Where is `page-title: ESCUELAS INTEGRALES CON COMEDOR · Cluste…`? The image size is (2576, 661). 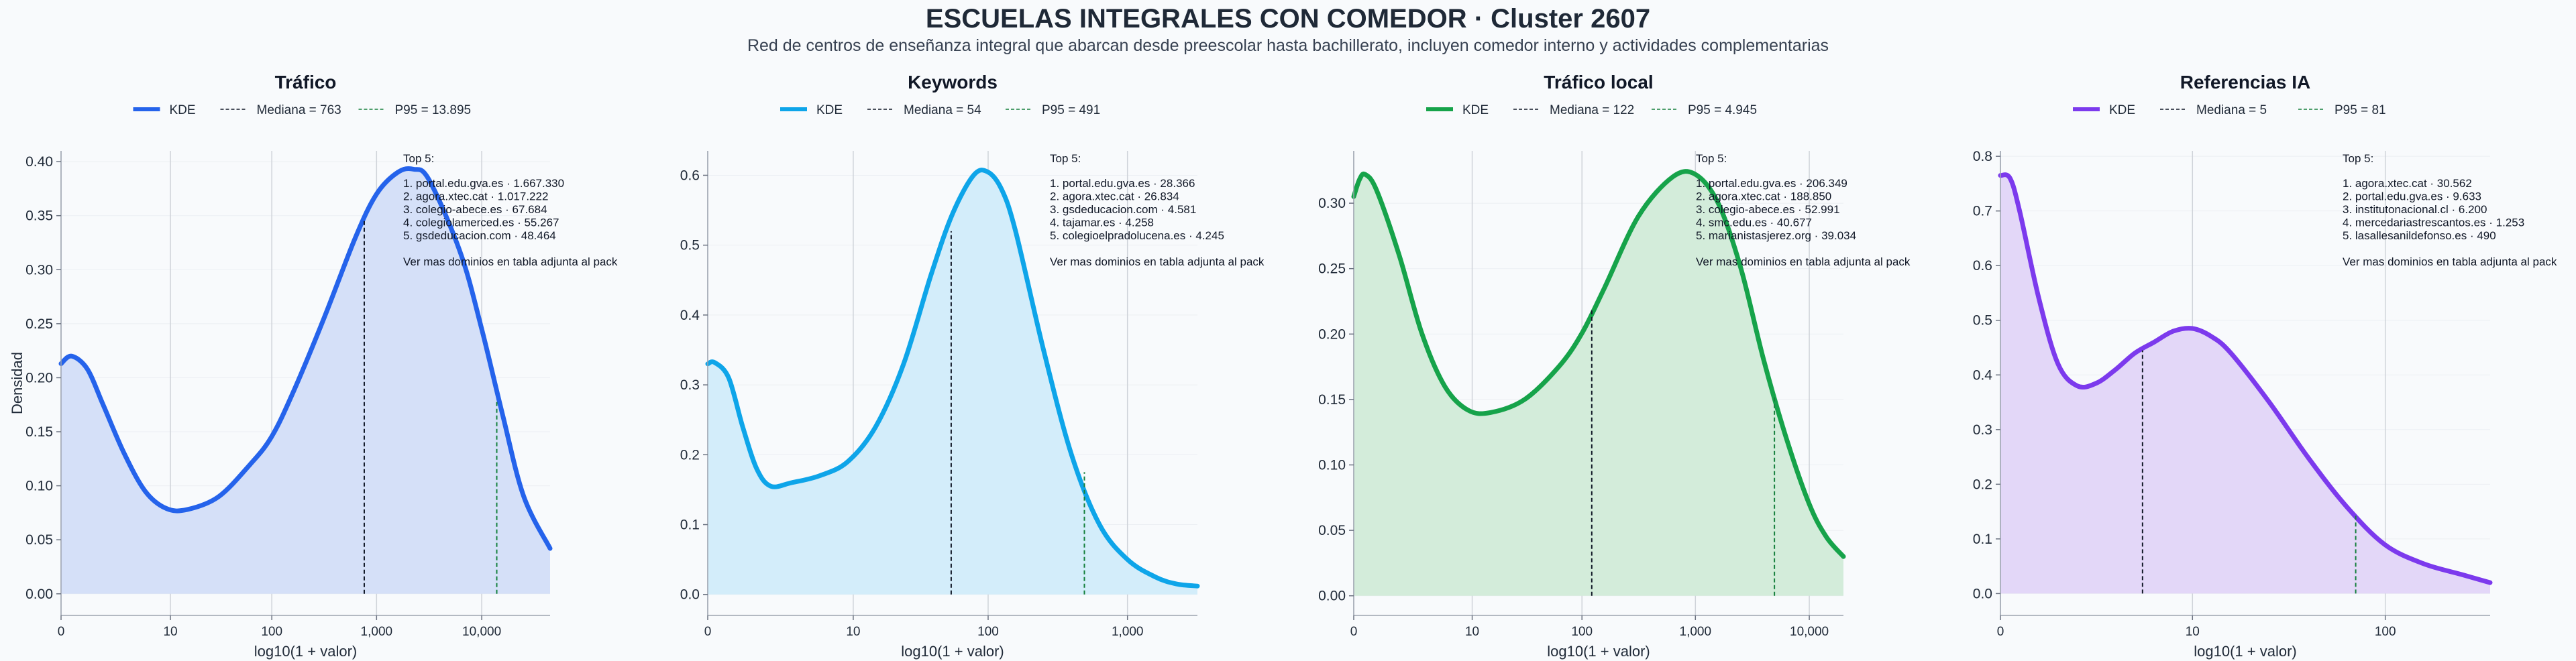
page-title: ESCUELAS INTEGRALES CON COMEDOR · Cluste… is located at coordinates (1288, 19).